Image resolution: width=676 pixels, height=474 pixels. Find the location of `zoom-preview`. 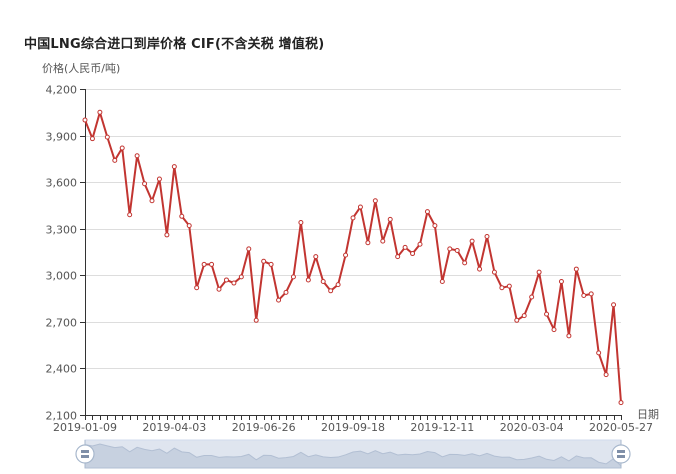

zoom-preview is located at coordinates (353, 456).